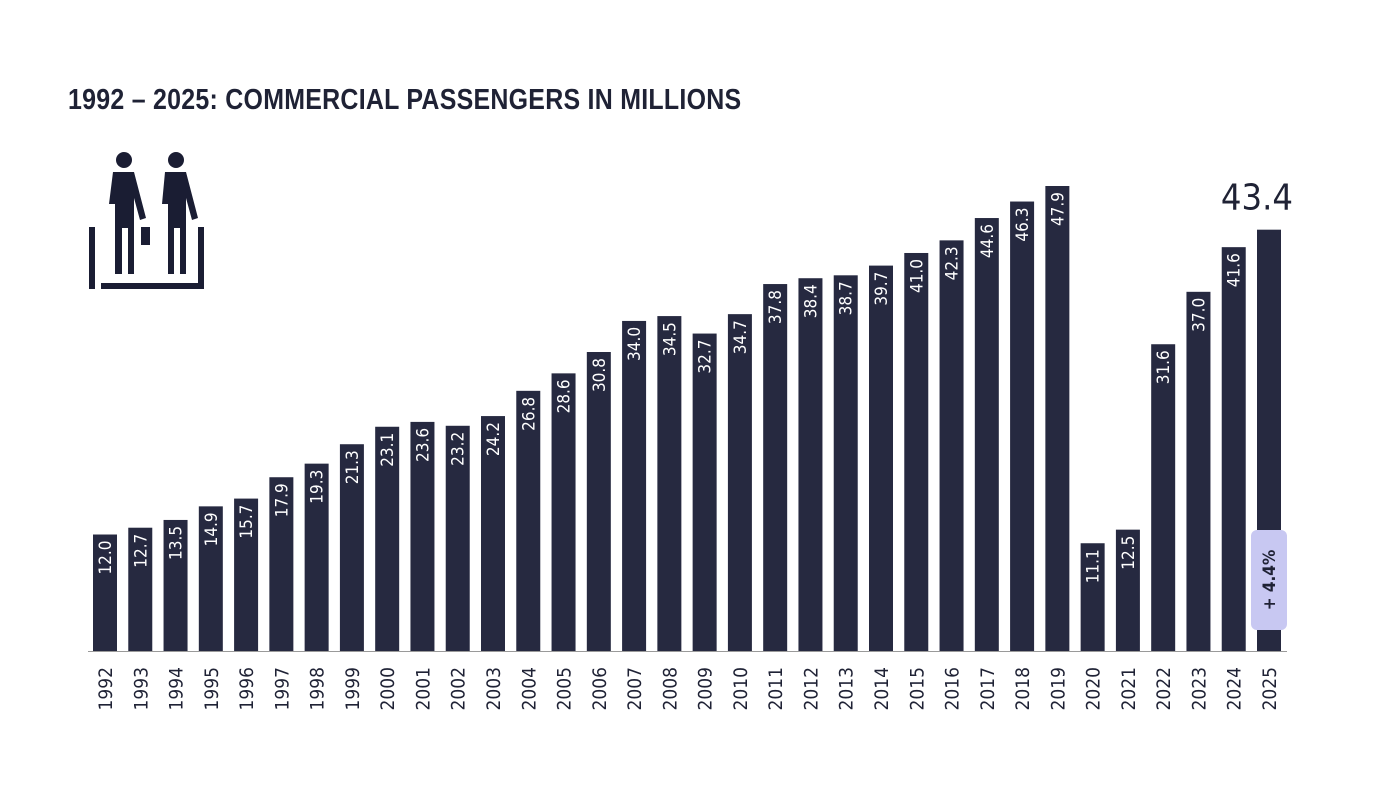  Describe the element at coordinates (845, 463) in the screenshot. I see `bar-2013` at that location.